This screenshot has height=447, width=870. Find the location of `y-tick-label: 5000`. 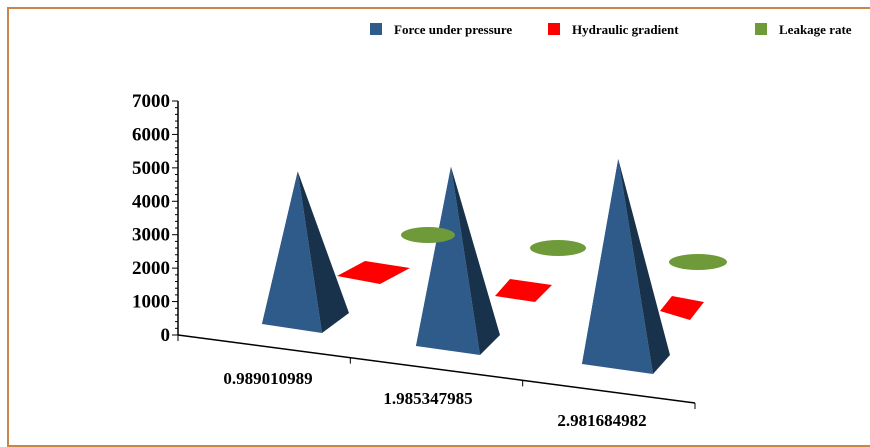

y-tick-label: 5000 is located at coordinates (151, 168).